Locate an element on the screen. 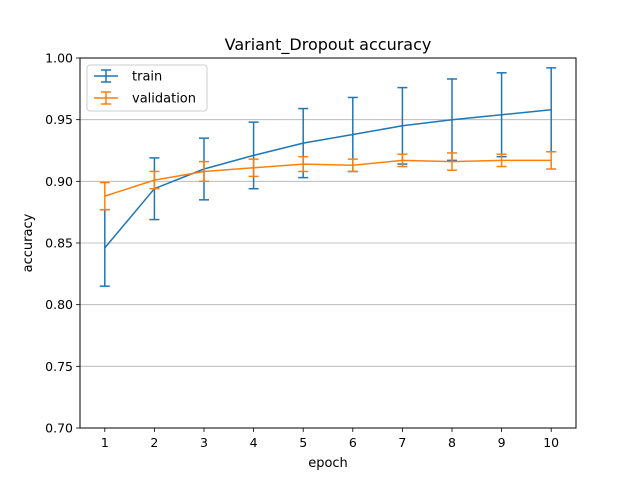 The width and height of the screenshot is (640, 480). y-tick-label: 0.85 is located at coordinates (59, 243).